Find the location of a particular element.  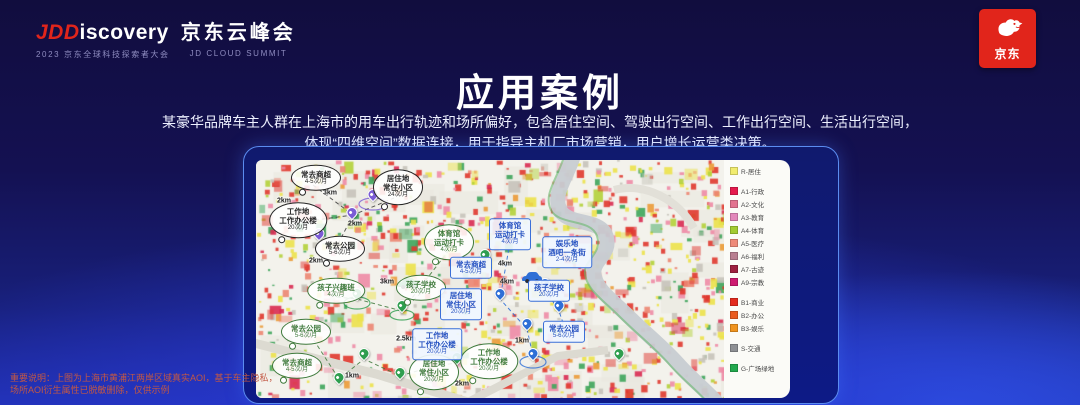

page-title: 应用案例 is located at coordinates (539, 94).